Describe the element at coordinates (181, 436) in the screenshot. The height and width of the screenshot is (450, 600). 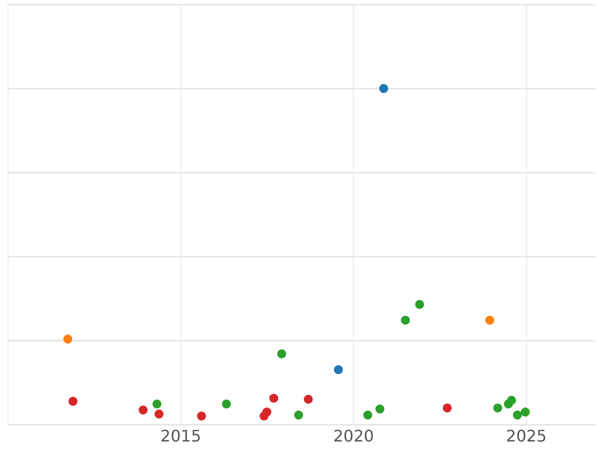
I see `x-tick-label: 2015` at that location.